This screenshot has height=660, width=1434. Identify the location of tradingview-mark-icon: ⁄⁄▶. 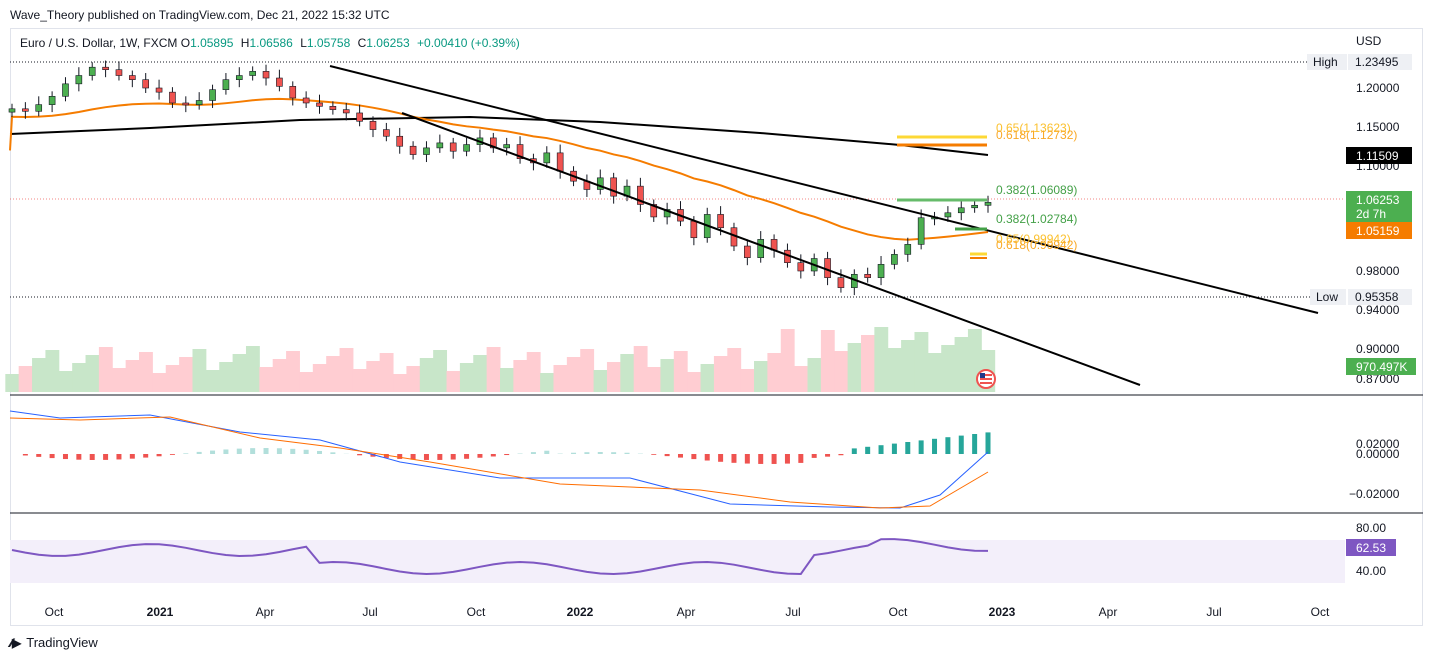
(15, 642).